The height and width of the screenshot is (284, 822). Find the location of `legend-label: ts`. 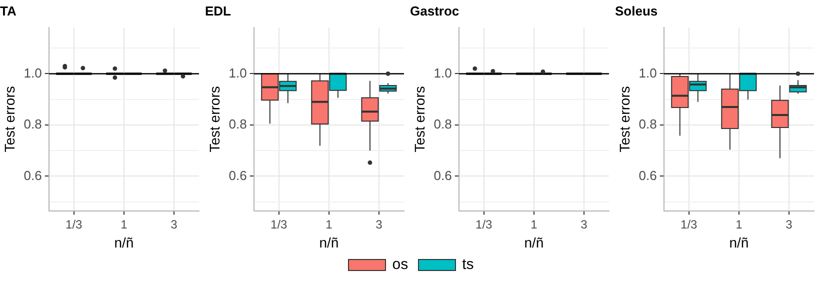

legend-label: ts is located at coordinates (468, 264).